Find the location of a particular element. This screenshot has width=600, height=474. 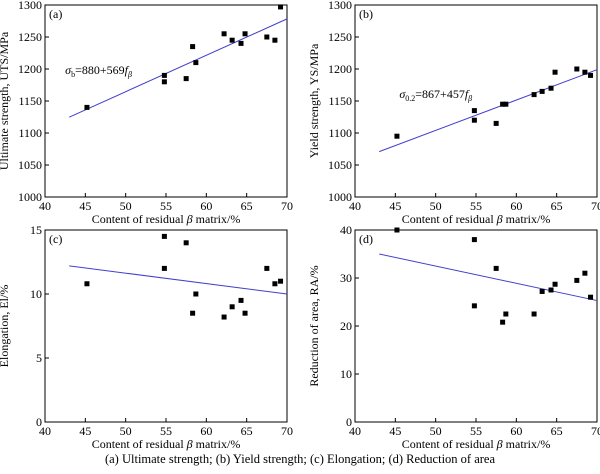

y-axis-label: Reduction of area, RA/% is located at coordinates (314, 325).